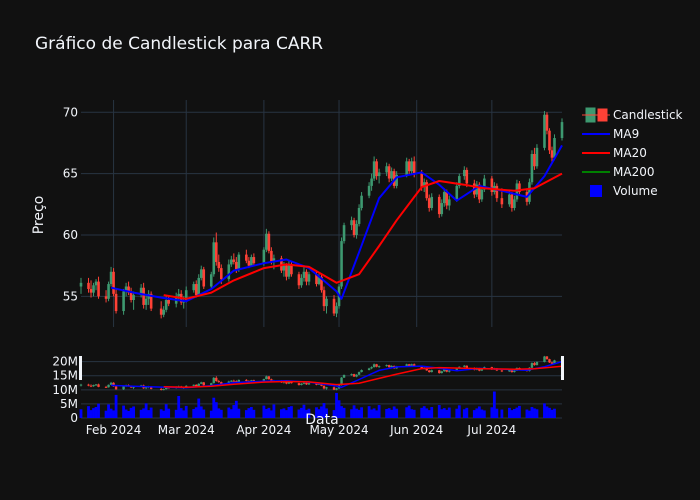 The image size is (700, 500). I want to click on legend-label: MA20, so click(630, 153).